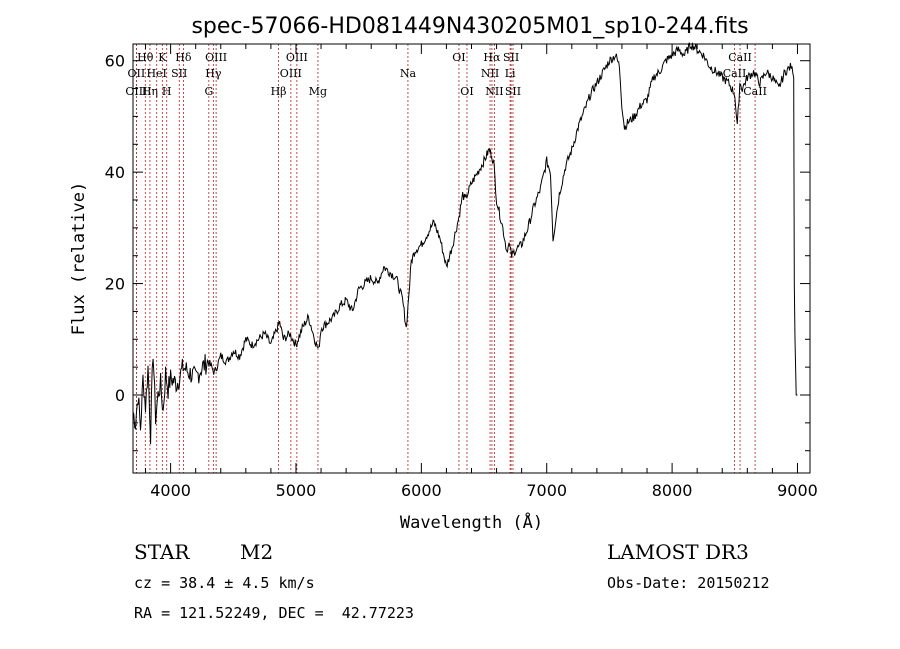 The width and height of the screenshot is (900, 649). What do you see at coordinates (224, 583) in the screenshot?
I see `redshift-readout: cz = 38.4 ± 4.5 km/s` at bounding box center [224, 583].